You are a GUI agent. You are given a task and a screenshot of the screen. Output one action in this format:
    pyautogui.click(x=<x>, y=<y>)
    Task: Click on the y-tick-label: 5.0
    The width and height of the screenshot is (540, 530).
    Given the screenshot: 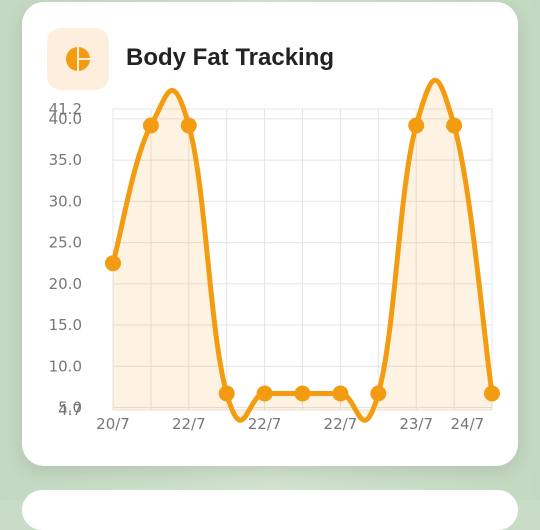 What is the action you would take?
    pyautogui.click(x=70, y=408)
    